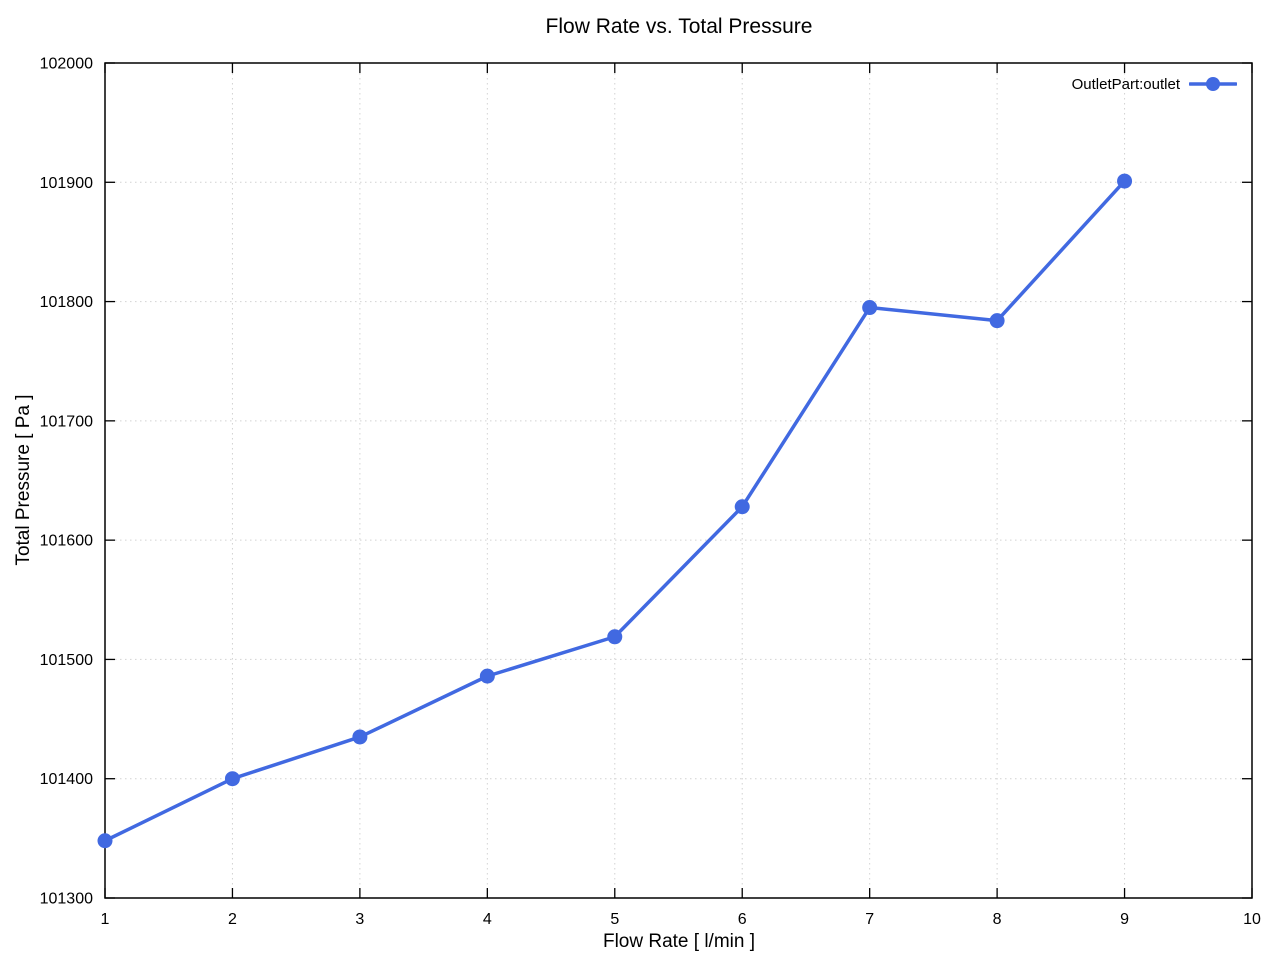 This screenshot has height=960, width=1280. Describe the element at coordinates (66, 660) in the screenshot. I see `y-tick-label: 101500` at that location.